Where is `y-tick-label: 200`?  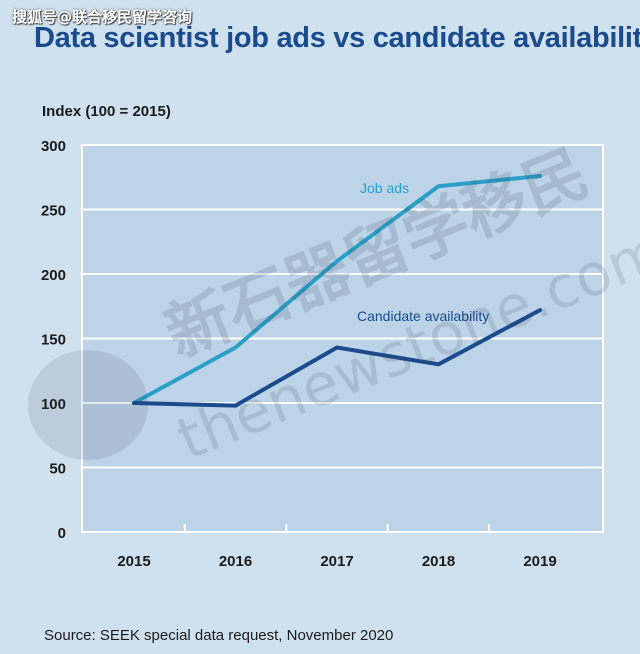 y-tick-label: 200 is located at coordinates (53, 275).